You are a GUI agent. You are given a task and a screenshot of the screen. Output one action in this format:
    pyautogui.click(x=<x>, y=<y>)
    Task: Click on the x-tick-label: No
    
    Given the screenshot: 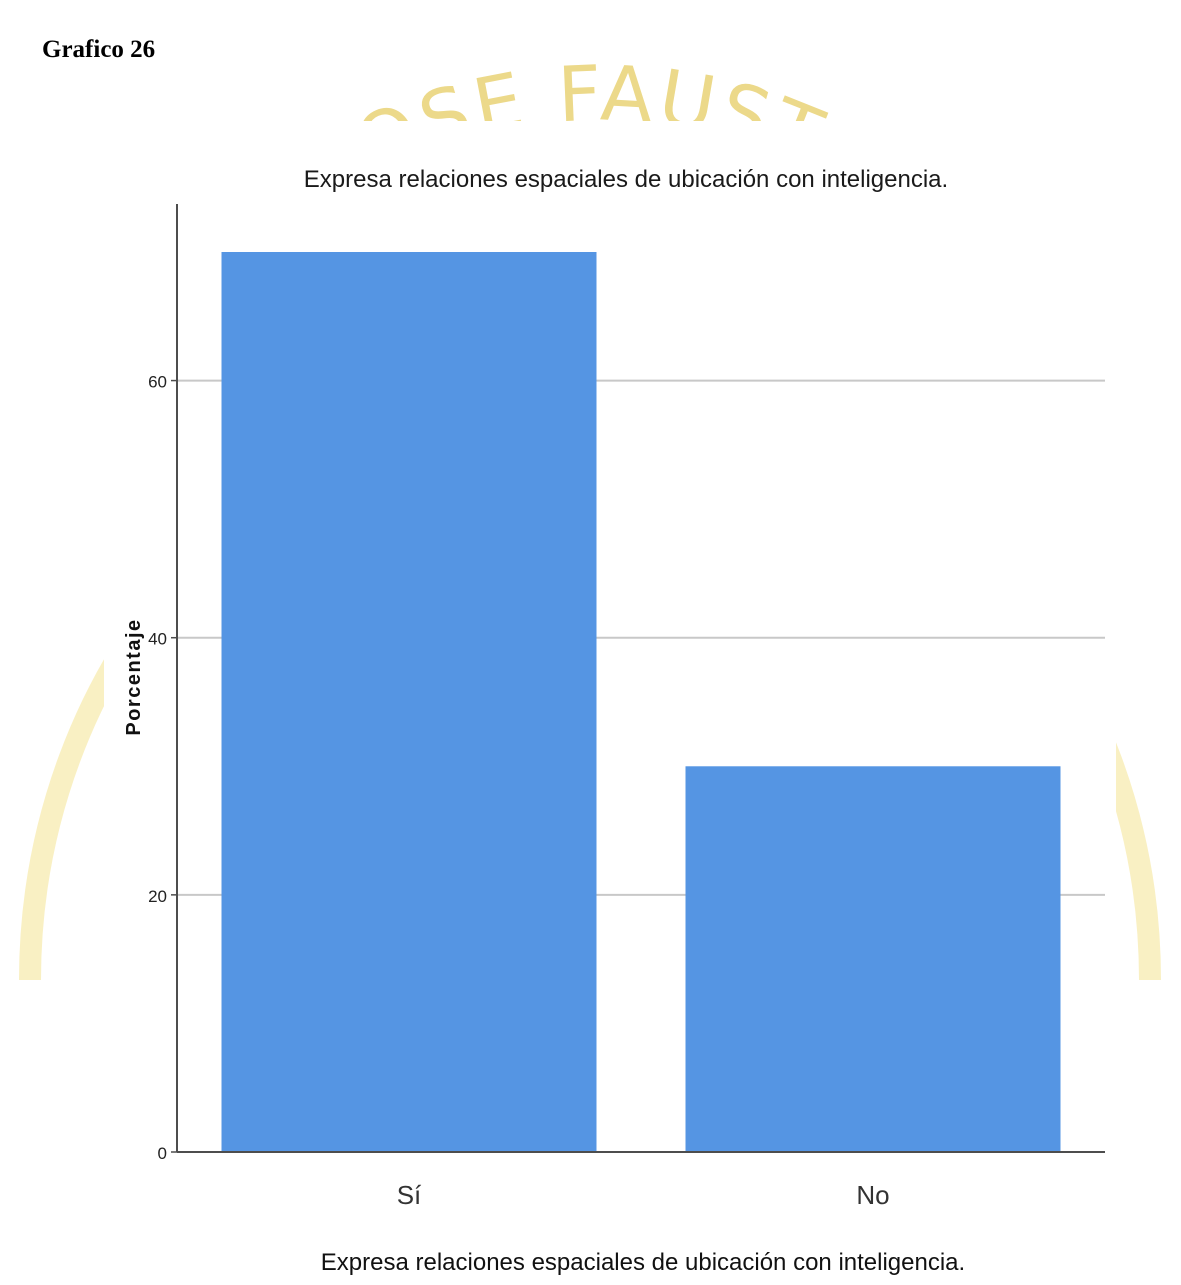 What is the action you would take?
    pyautogui.click(x=872, y=1195)
    